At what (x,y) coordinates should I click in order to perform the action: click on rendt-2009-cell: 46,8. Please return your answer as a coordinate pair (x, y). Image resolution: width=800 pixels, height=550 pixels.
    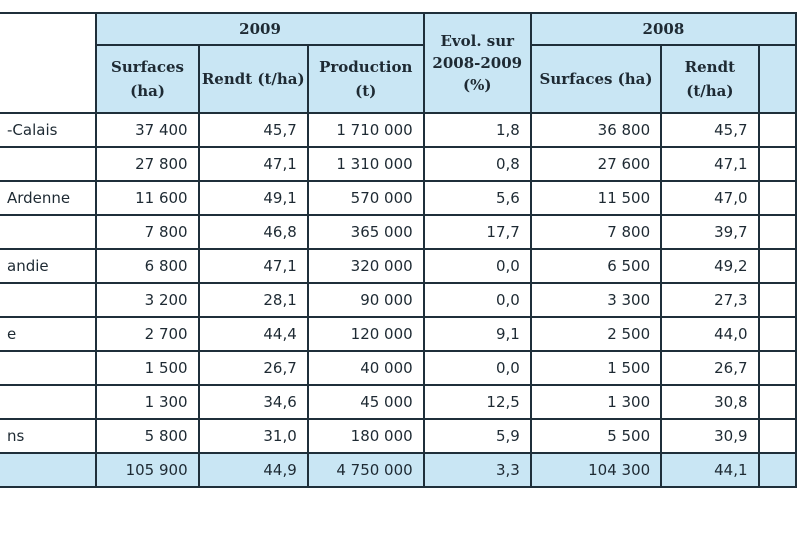
    Looking at the image, I should click on (253, 232).